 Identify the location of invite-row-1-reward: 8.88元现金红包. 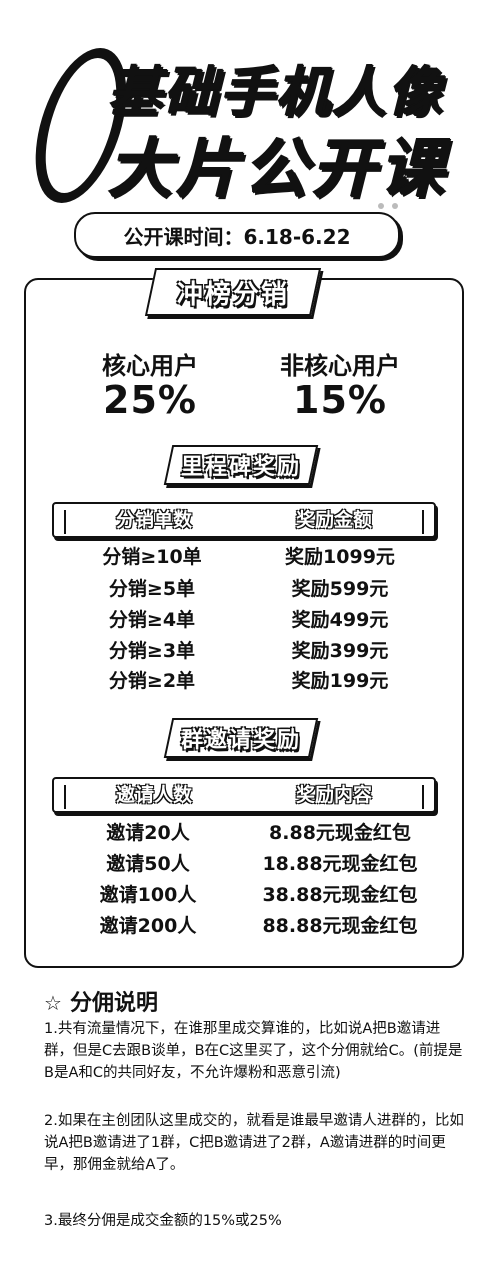
(340, 833).